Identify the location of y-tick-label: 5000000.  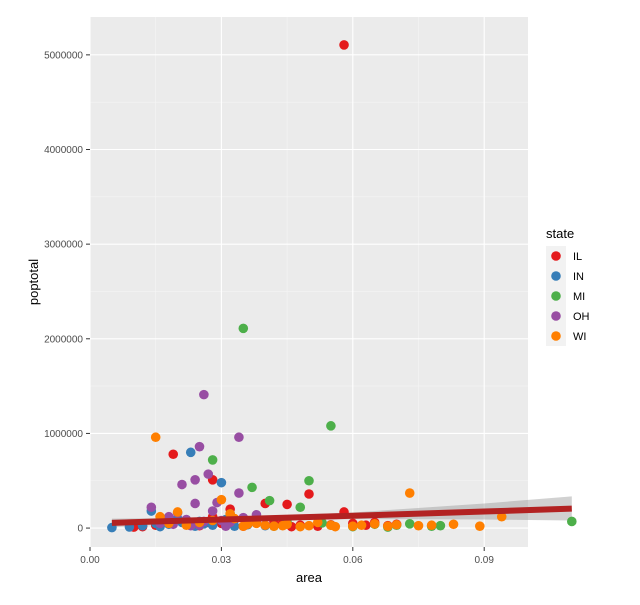
(63, 55).